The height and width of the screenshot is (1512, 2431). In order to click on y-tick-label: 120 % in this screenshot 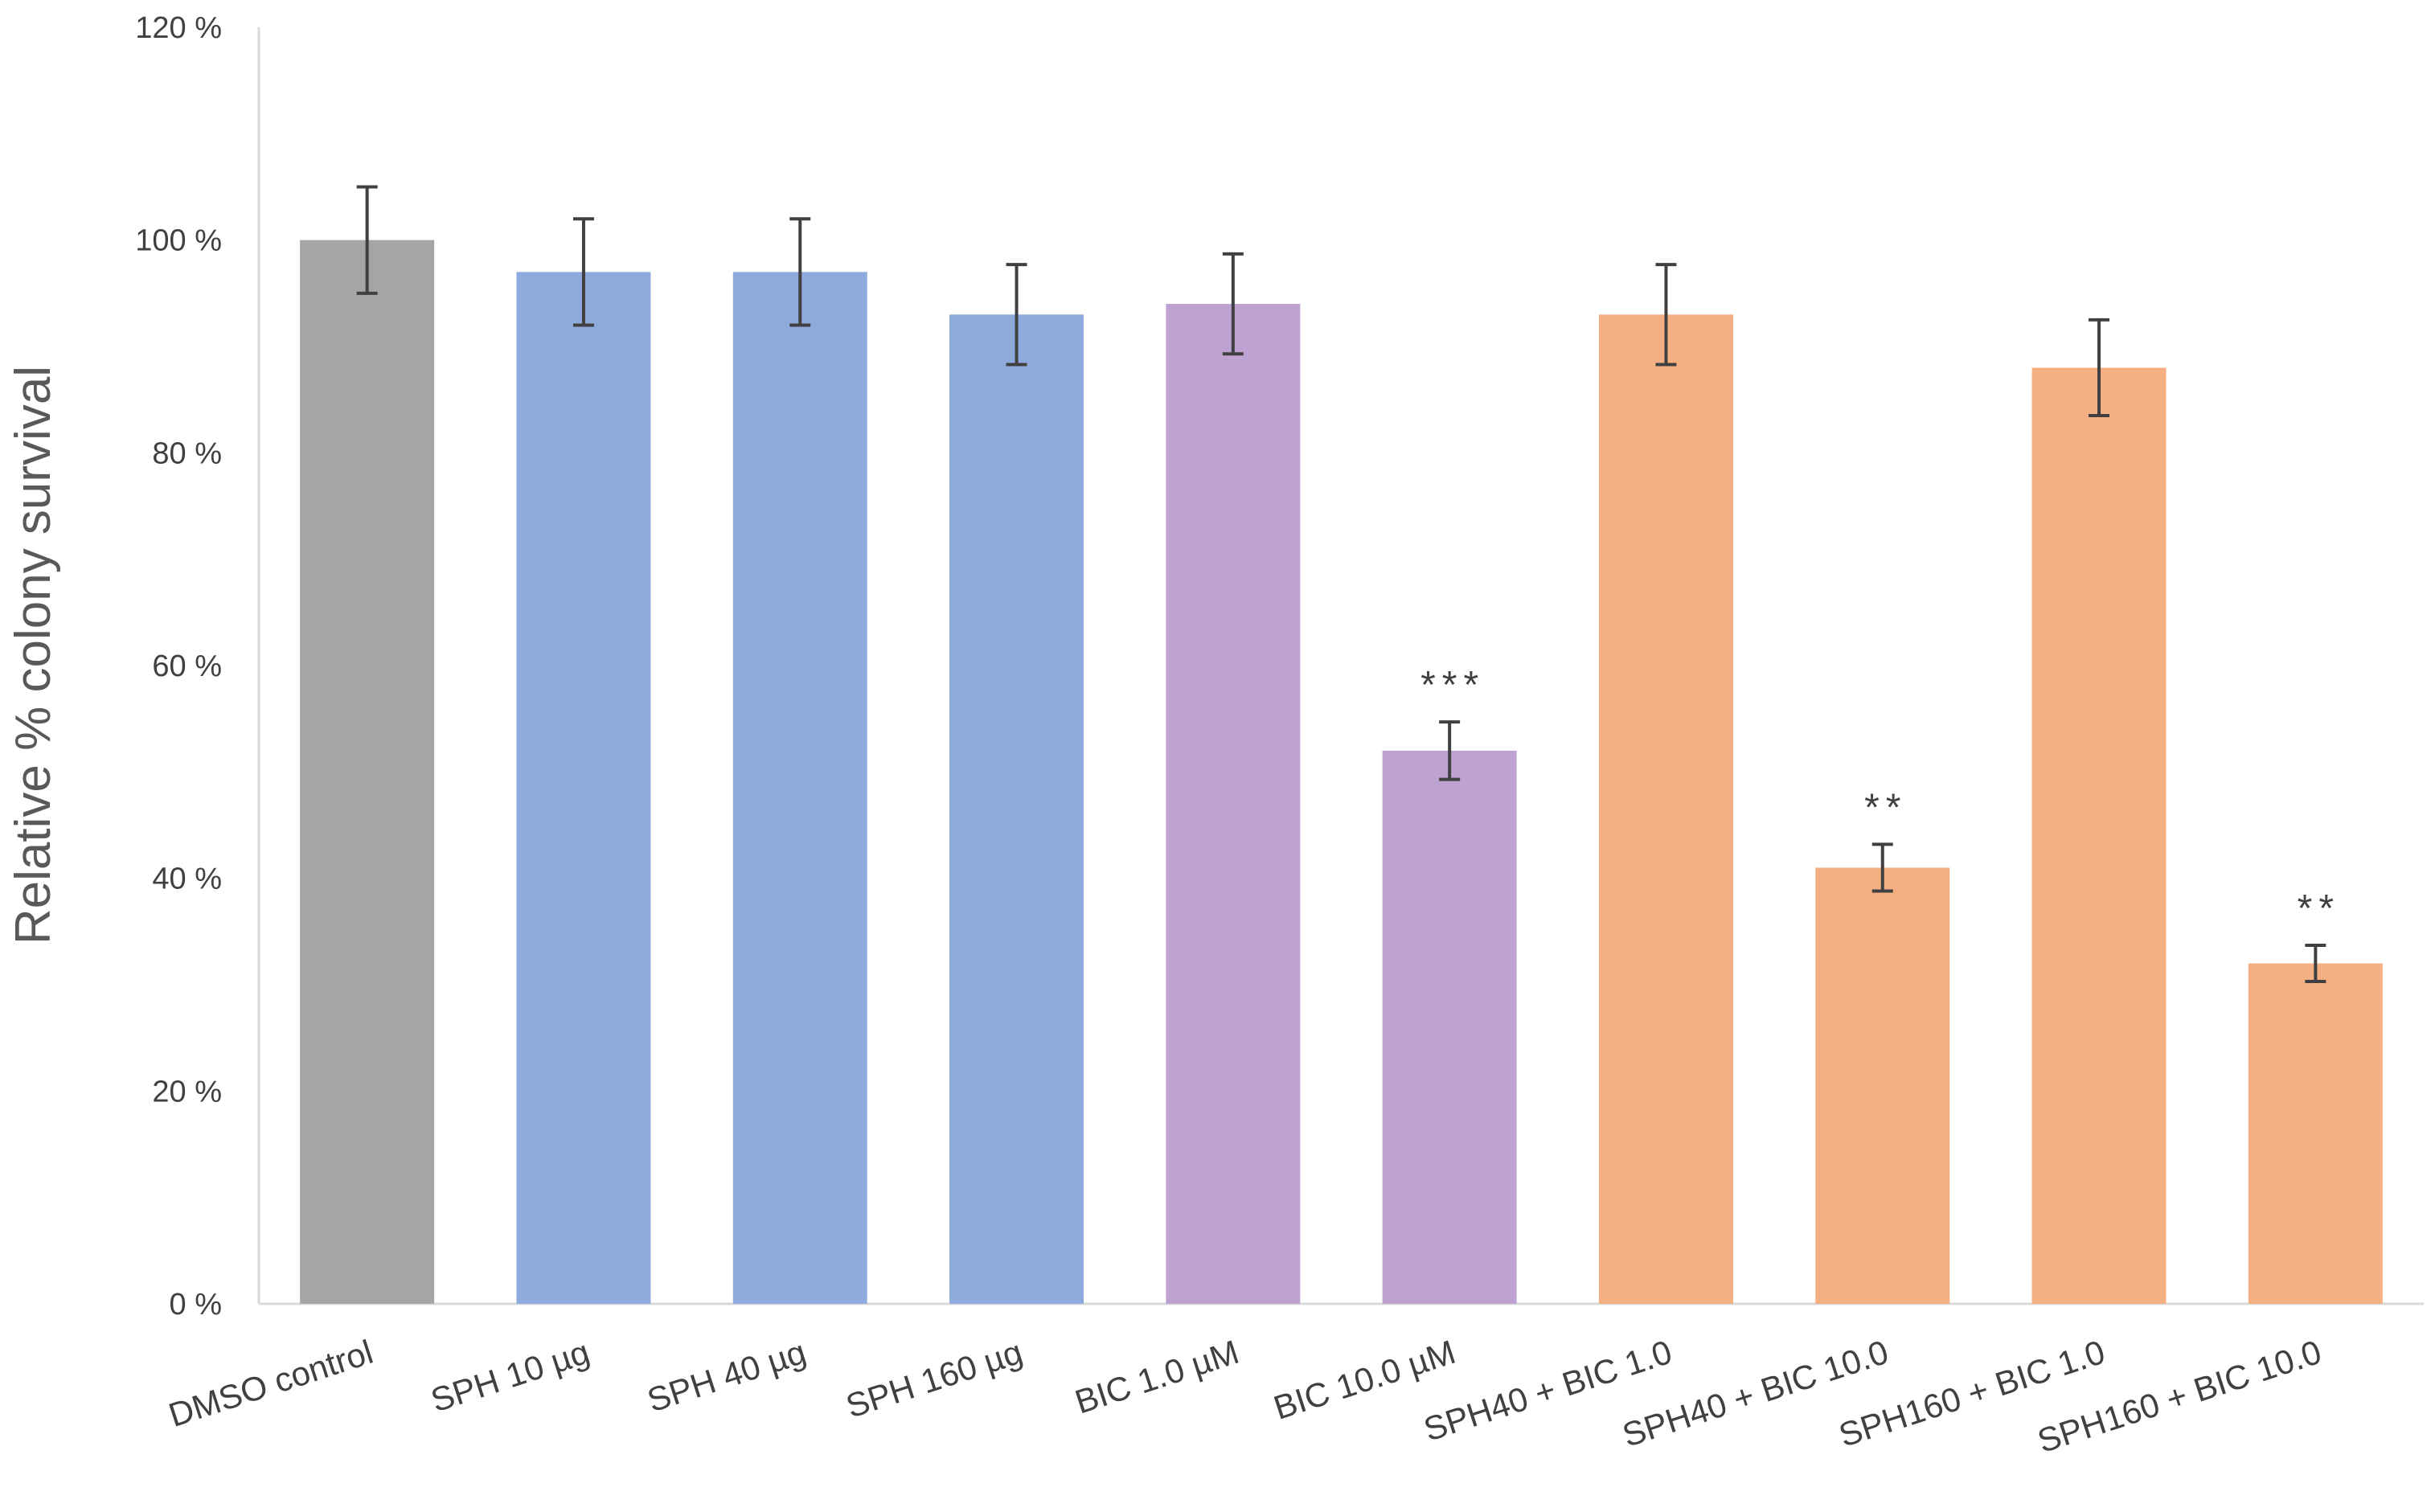, I will do `click(178, 28)`.